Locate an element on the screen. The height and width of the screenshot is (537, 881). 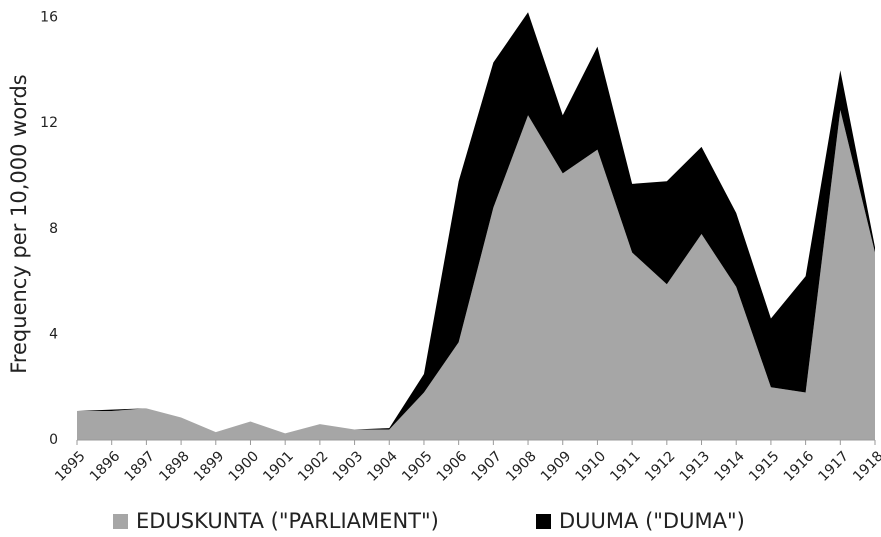
x-tick-label: 1908 is located at coordinates (521, 466).